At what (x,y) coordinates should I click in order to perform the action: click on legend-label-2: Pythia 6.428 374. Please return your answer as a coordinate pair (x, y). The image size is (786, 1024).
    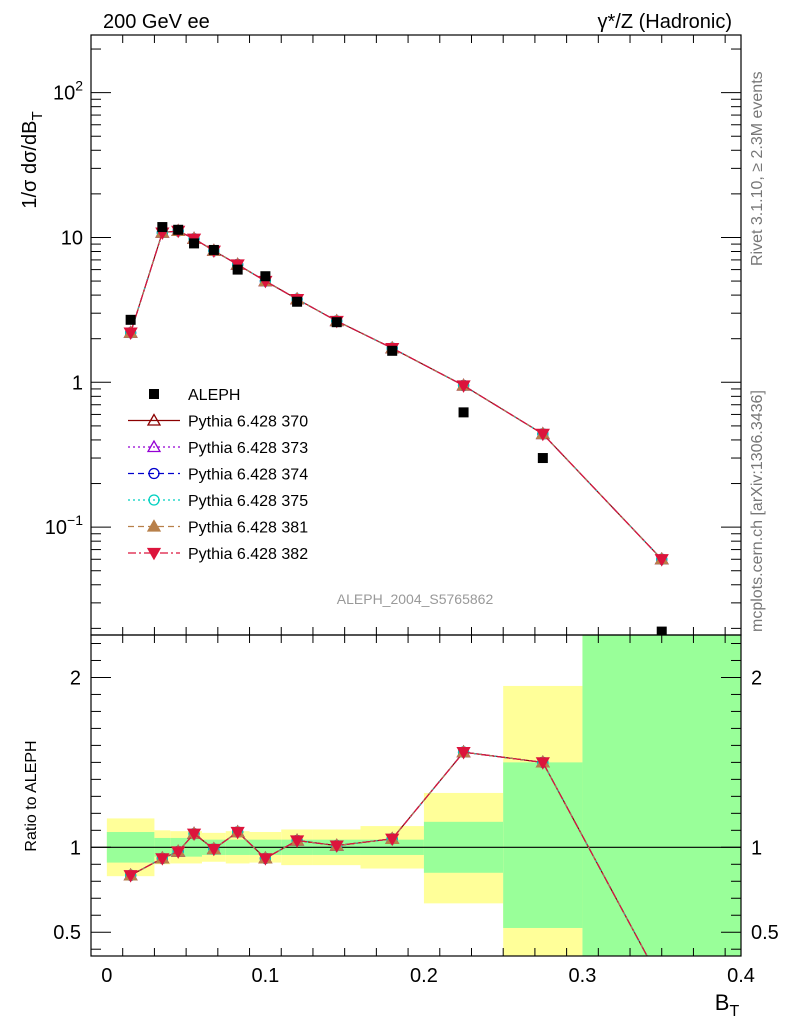
    Looking at the image, I should click on (248, 475).